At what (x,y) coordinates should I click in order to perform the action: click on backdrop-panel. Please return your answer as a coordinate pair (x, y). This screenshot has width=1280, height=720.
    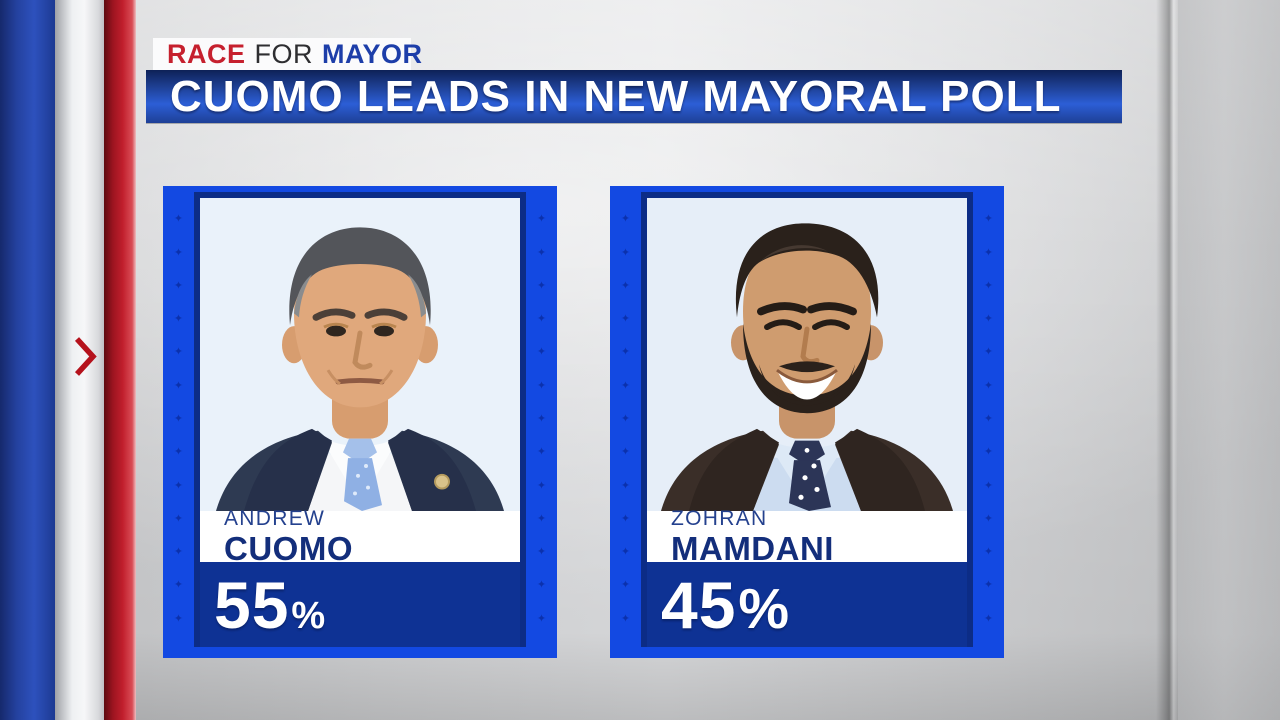
    Looking at the image, I should click on (1229, 360).